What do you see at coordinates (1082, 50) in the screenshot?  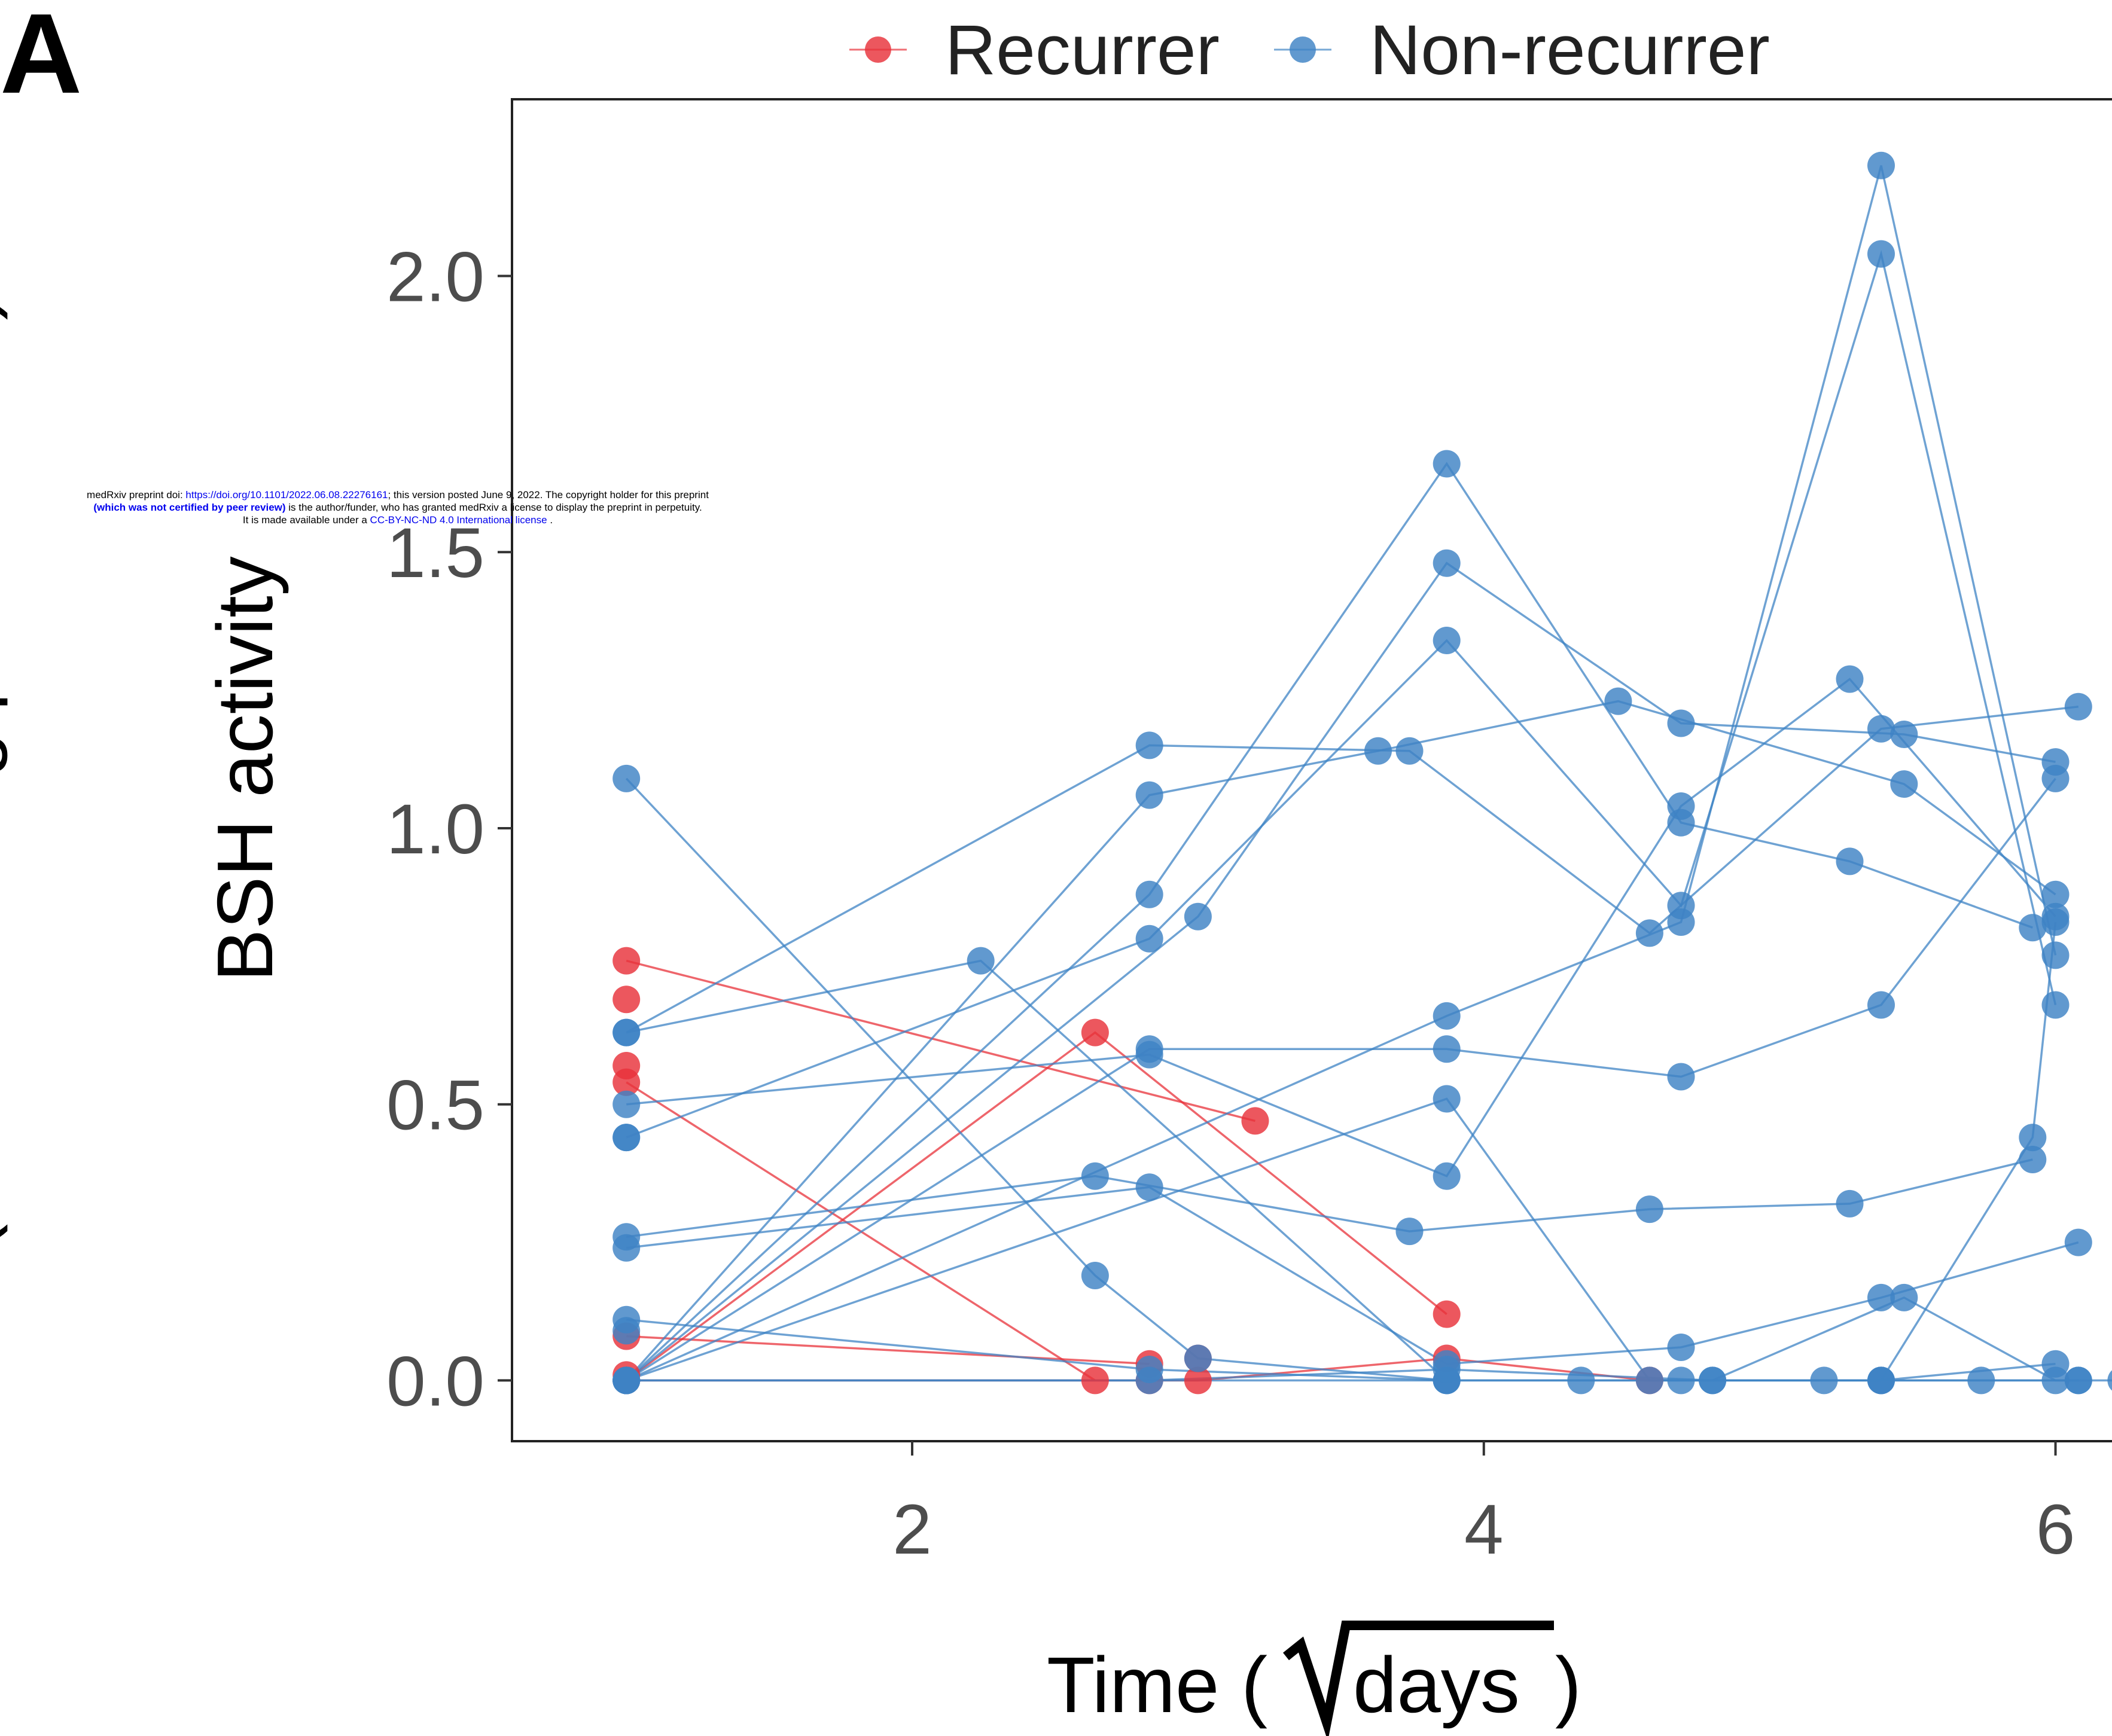 I see `legend-label-recurrer: Recurrer` at bounding box center [1082, 50].